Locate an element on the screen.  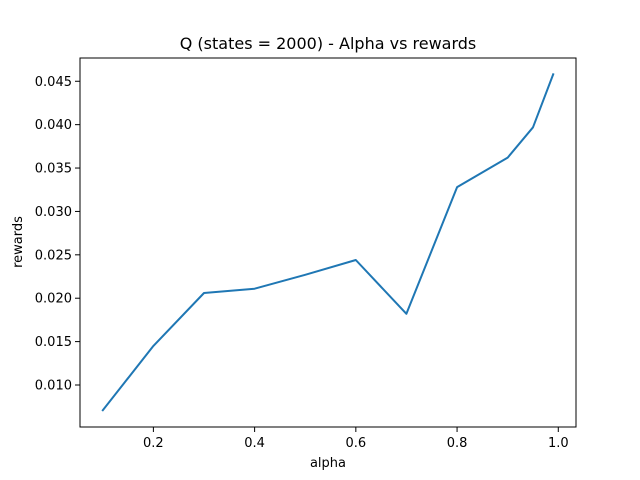
x-tick-label: 0.8 is located at coordinates (457, 443).